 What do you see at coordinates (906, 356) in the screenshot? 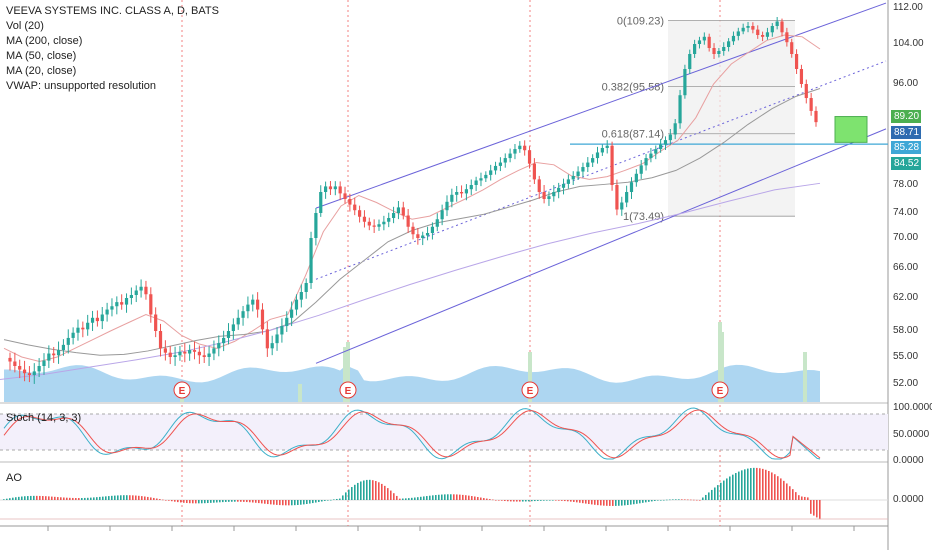
I see `price-tick-label: 55.00` at bounding box center [906, 356].